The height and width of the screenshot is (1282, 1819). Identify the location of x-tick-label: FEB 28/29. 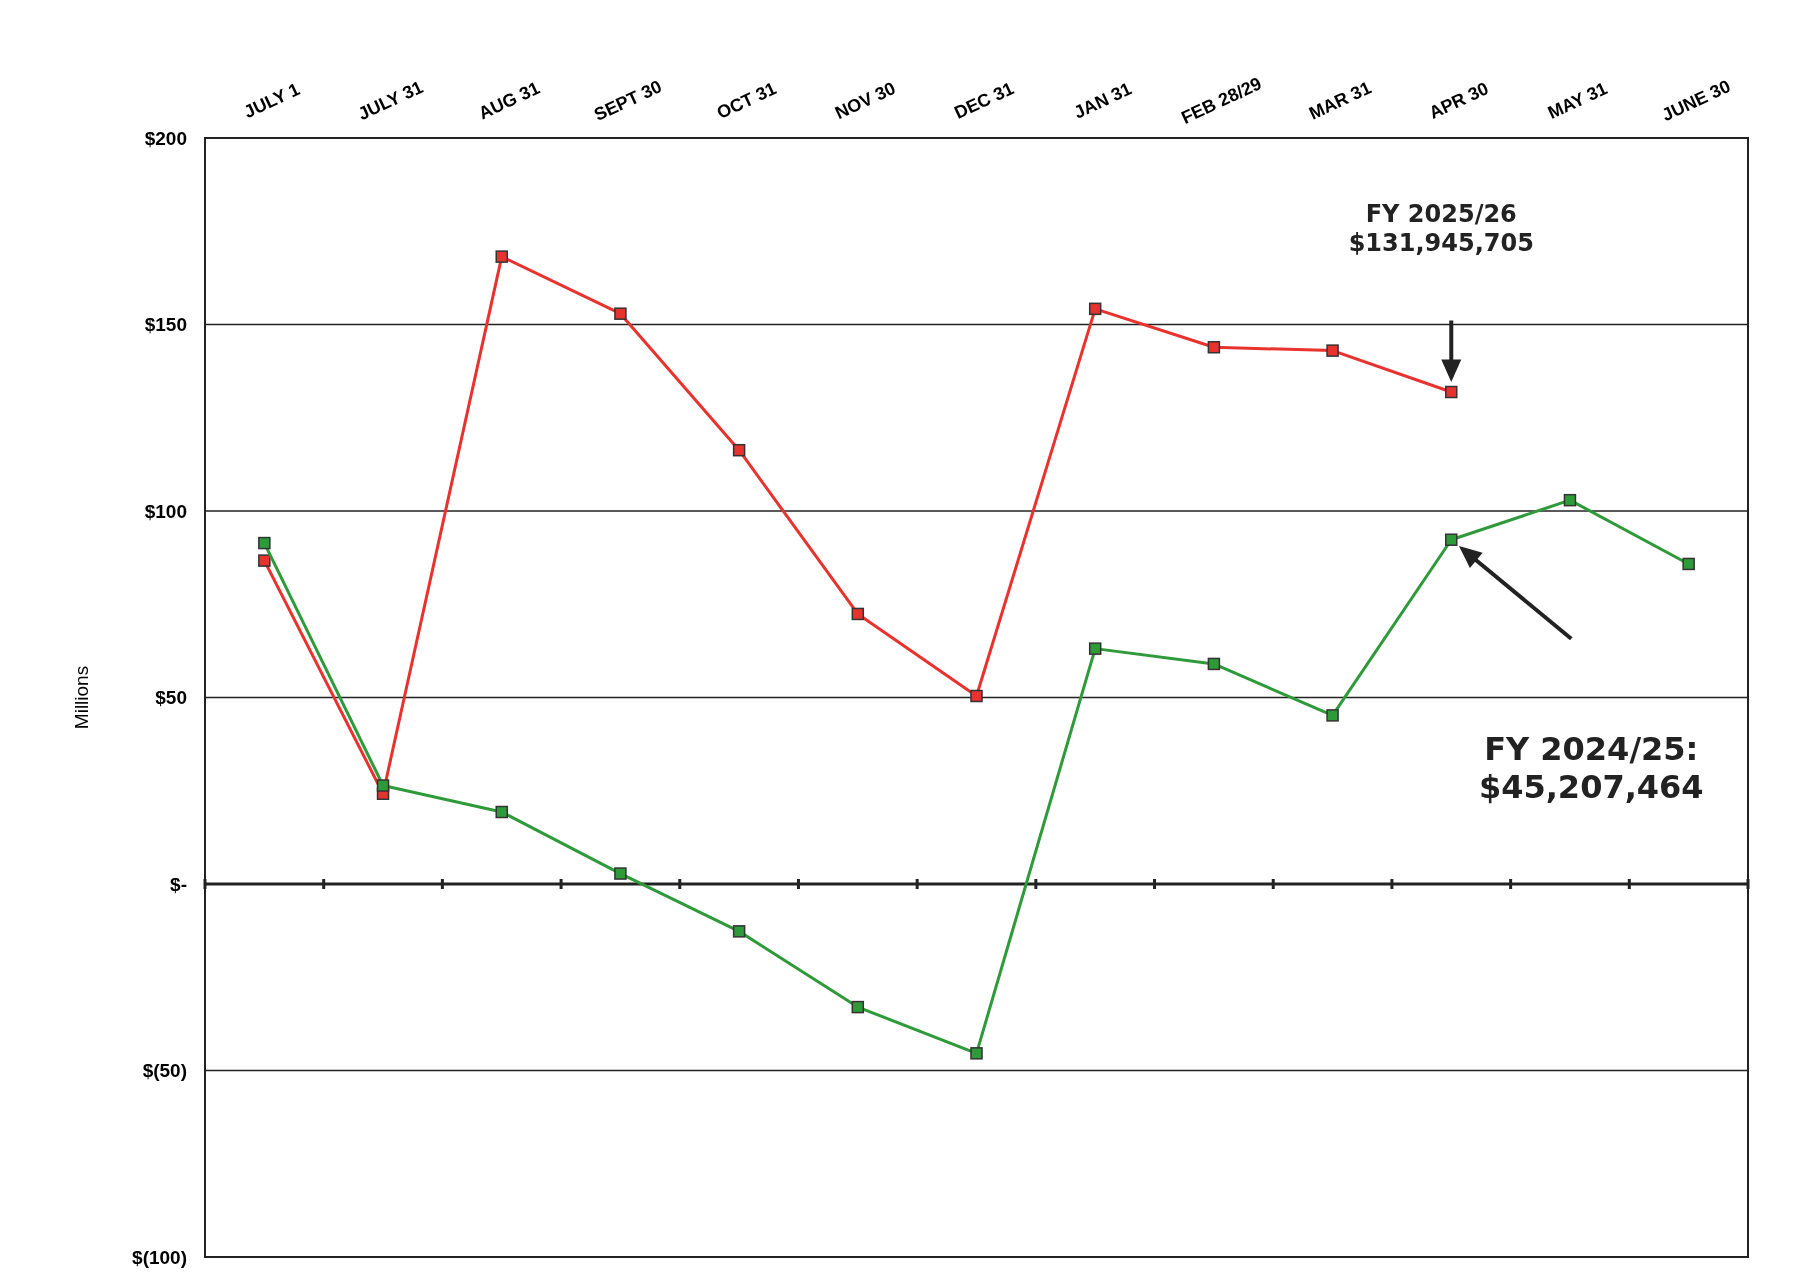
(1221, 100).